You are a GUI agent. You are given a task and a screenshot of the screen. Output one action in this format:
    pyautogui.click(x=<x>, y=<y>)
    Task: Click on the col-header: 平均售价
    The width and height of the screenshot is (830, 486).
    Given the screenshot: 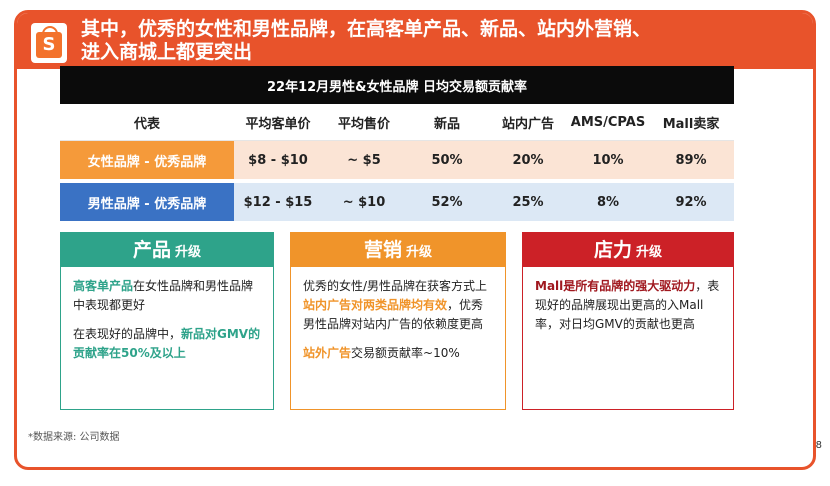 What is the action you would take?
    pyautogui.click(x=364, y=122)
    